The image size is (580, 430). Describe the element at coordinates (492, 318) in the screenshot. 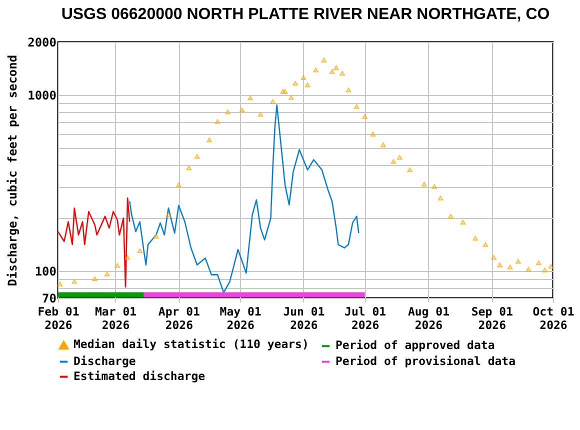

I see `x-tick-label: Sep 01 2026` at that location.